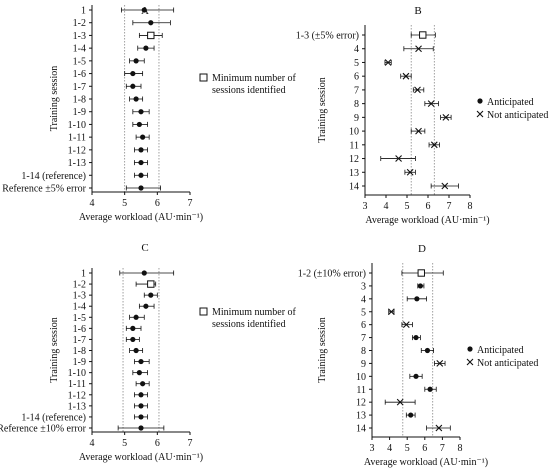 The image size is (550, 475). I want to click on panel-a-x-axis-label: Average workload (AU·min⁻¹), so click(141, 217).